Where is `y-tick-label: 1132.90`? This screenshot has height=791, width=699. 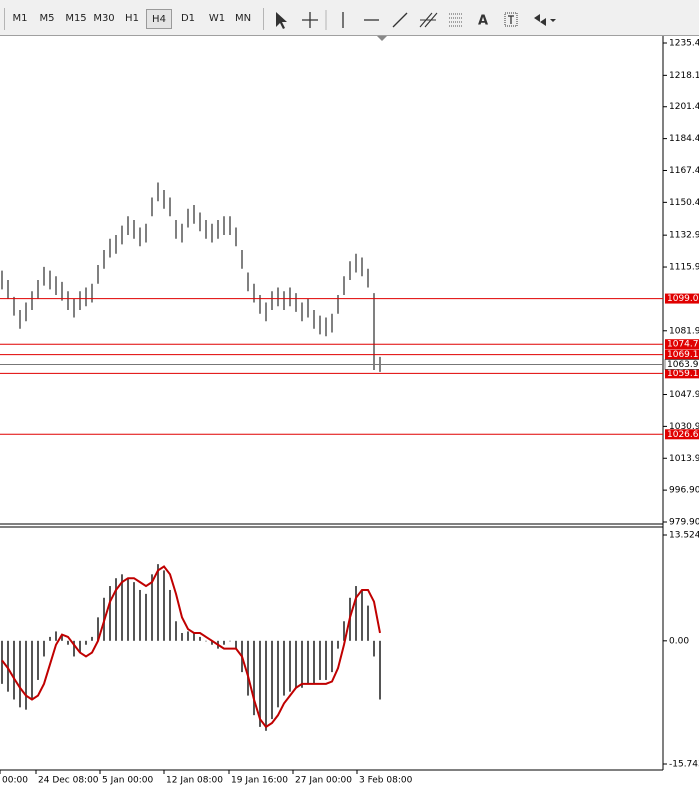 y-tick-label: 1132.90 is located at coordinates (684, 236).